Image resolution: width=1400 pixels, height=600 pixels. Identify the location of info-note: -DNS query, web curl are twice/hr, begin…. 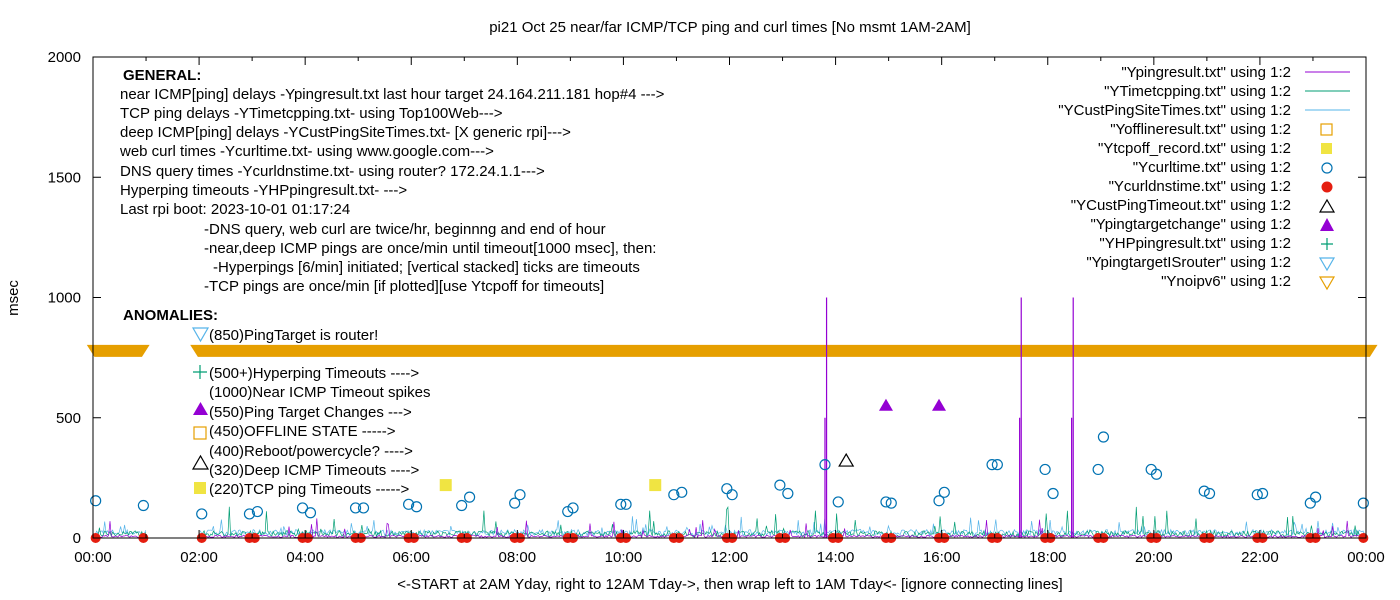
(405, 229).